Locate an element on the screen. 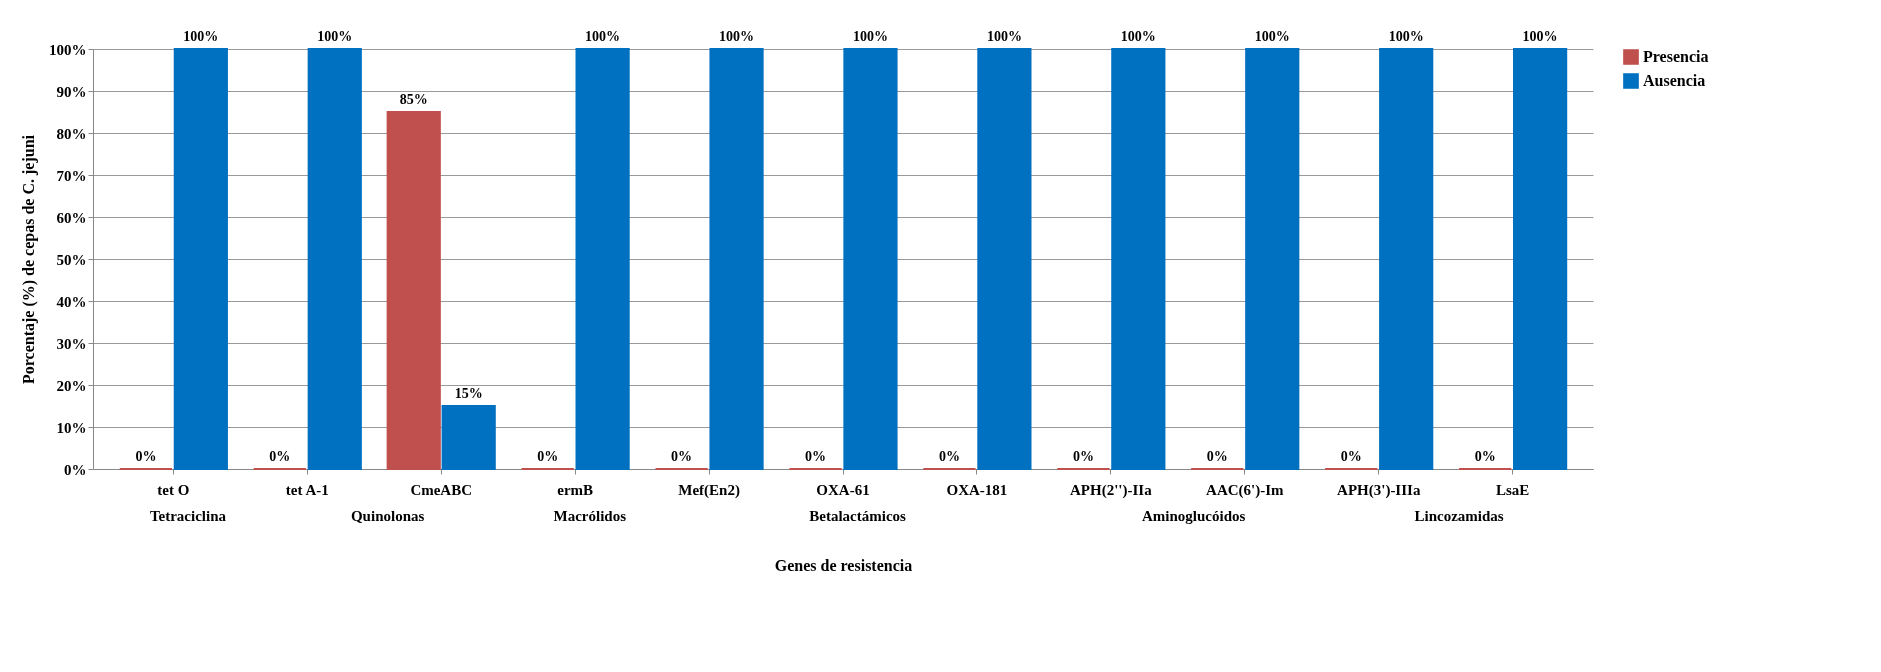  x-tick-label: APH(2'')-IIa is located at coordinates (1111, 490).